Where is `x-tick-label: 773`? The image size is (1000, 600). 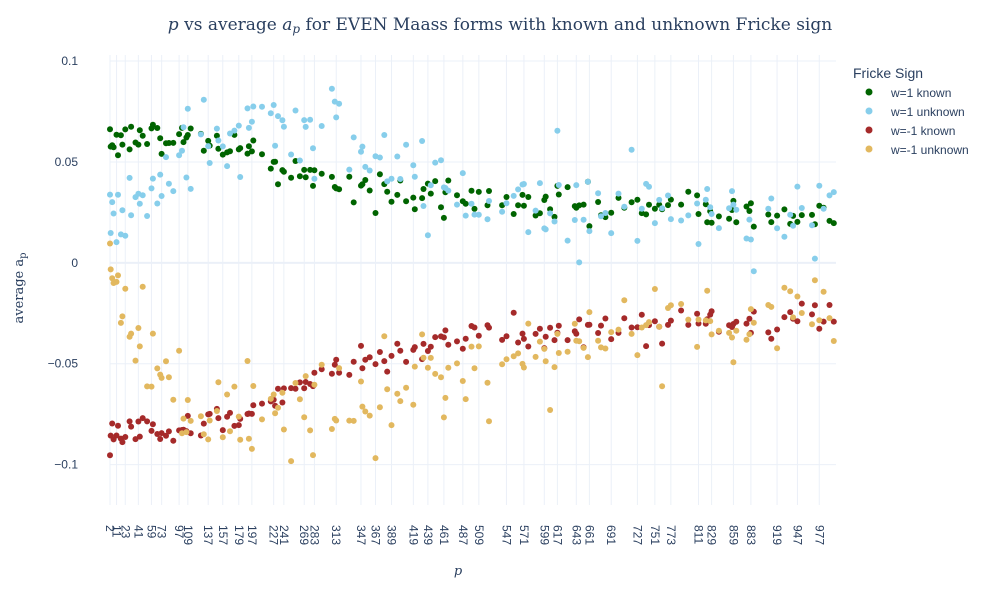
x-tick-label: 773 is located at coordinates (671, 535).